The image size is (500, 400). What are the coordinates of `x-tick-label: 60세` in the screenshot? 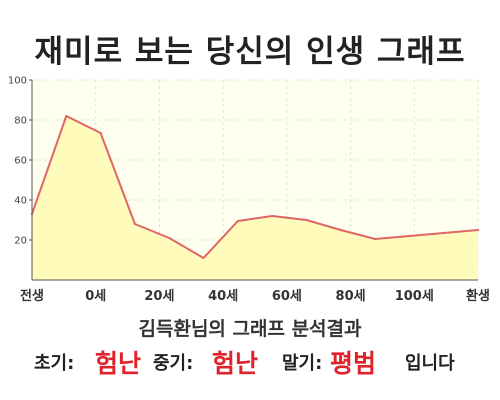 It's located at (287, 296).